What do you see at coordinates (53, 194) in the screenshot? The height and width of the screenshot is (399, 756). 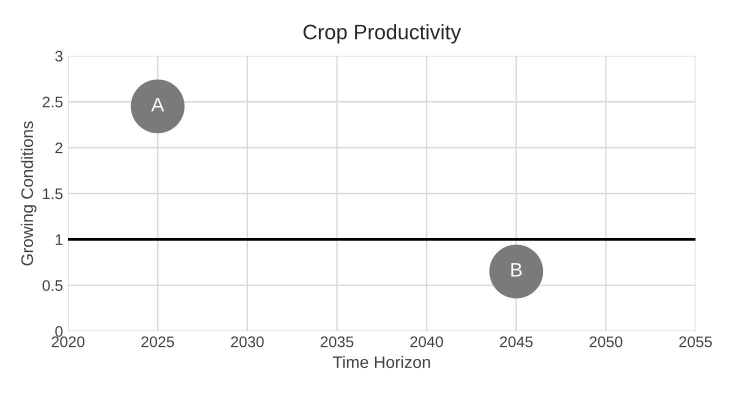 I see `y-tick-label: 1.5` at bounding box center [53, 194].